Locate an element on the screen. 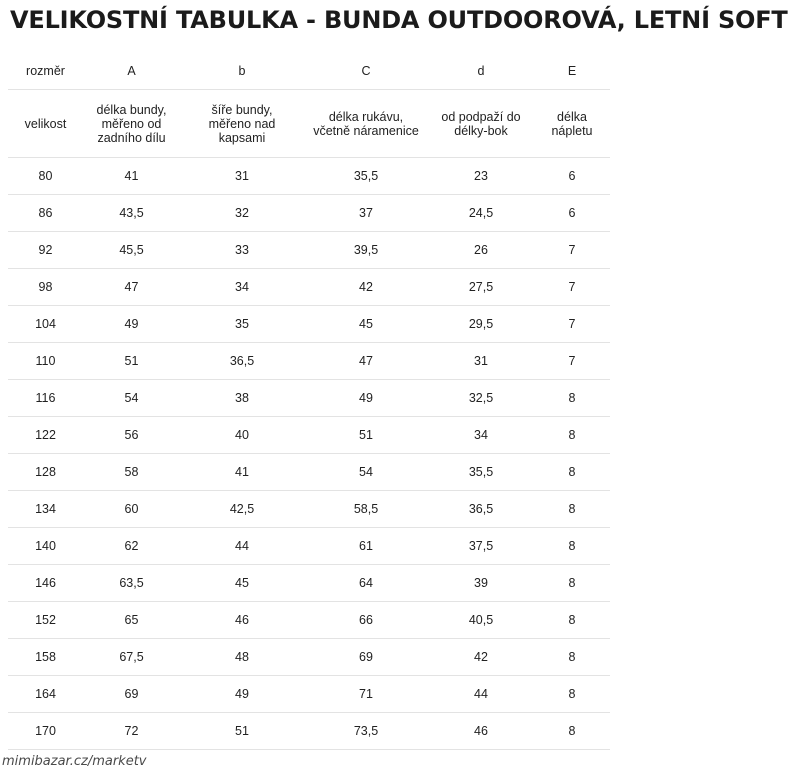 This screenshot has width=800, height=771. b-cell: 35 is located at coordinates (242, 324).